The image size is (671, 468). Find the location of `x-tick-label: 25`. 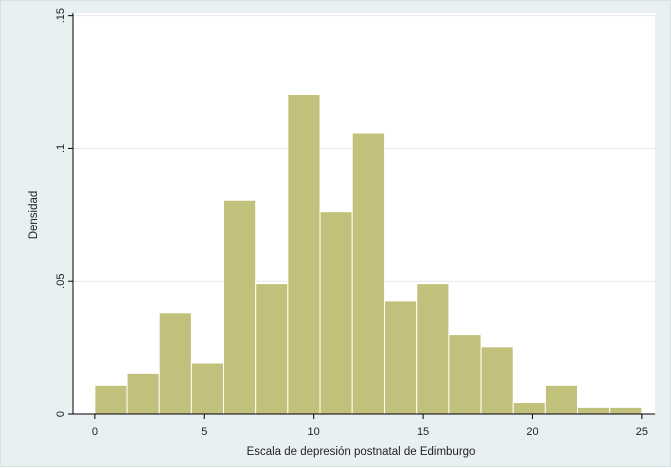

x-tick-label: 25 is located at coordinates (642, 432).